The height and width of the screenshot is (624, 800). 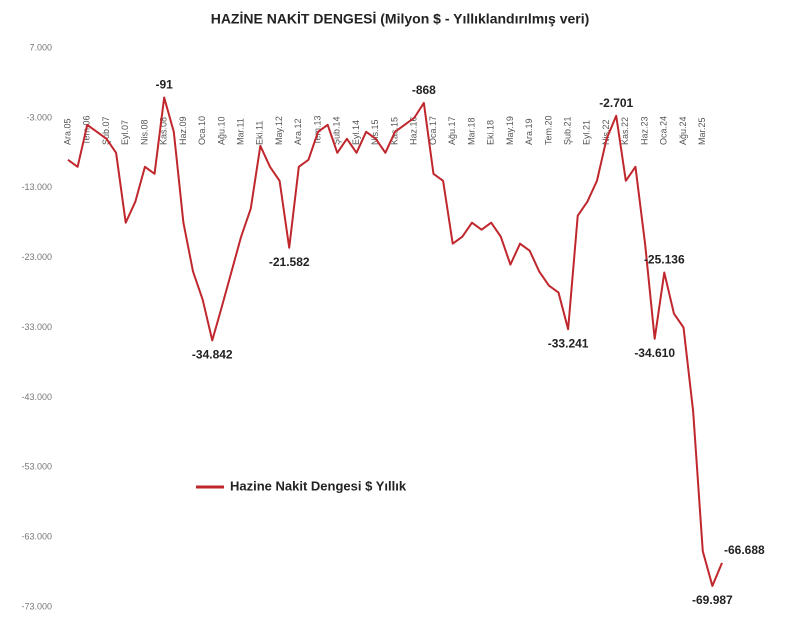 I want to click on data-label: -868, so click(x=424, y=90).